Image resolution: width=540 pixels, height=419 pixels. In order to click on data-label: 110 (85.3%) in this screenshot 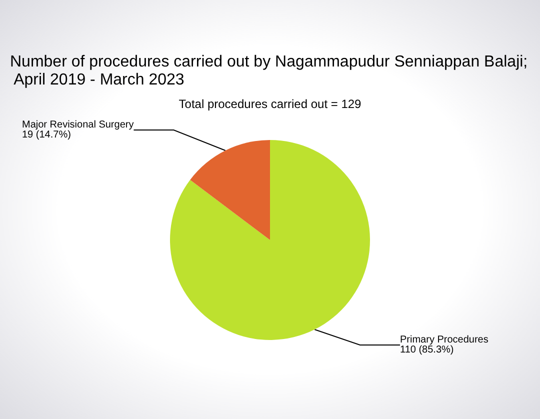, I will do `click(427, 350)`.